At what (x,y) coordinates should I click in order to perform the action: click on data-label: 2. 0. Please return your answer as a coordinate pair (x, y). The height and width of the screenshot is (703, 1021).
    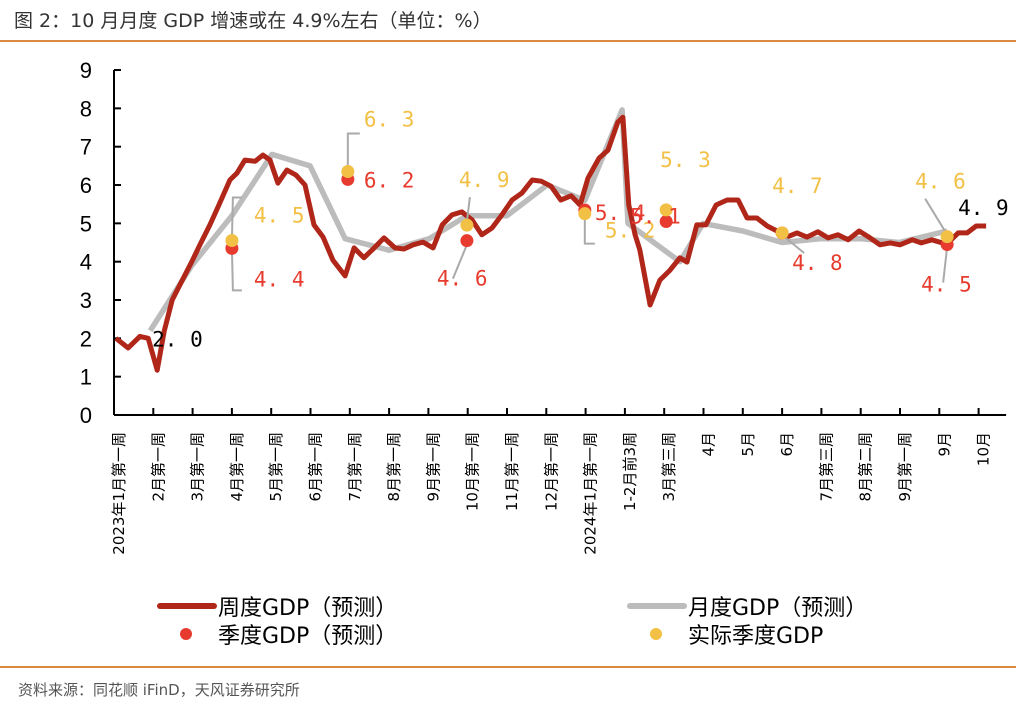
    Looking at the image, I should click on (177, 339).